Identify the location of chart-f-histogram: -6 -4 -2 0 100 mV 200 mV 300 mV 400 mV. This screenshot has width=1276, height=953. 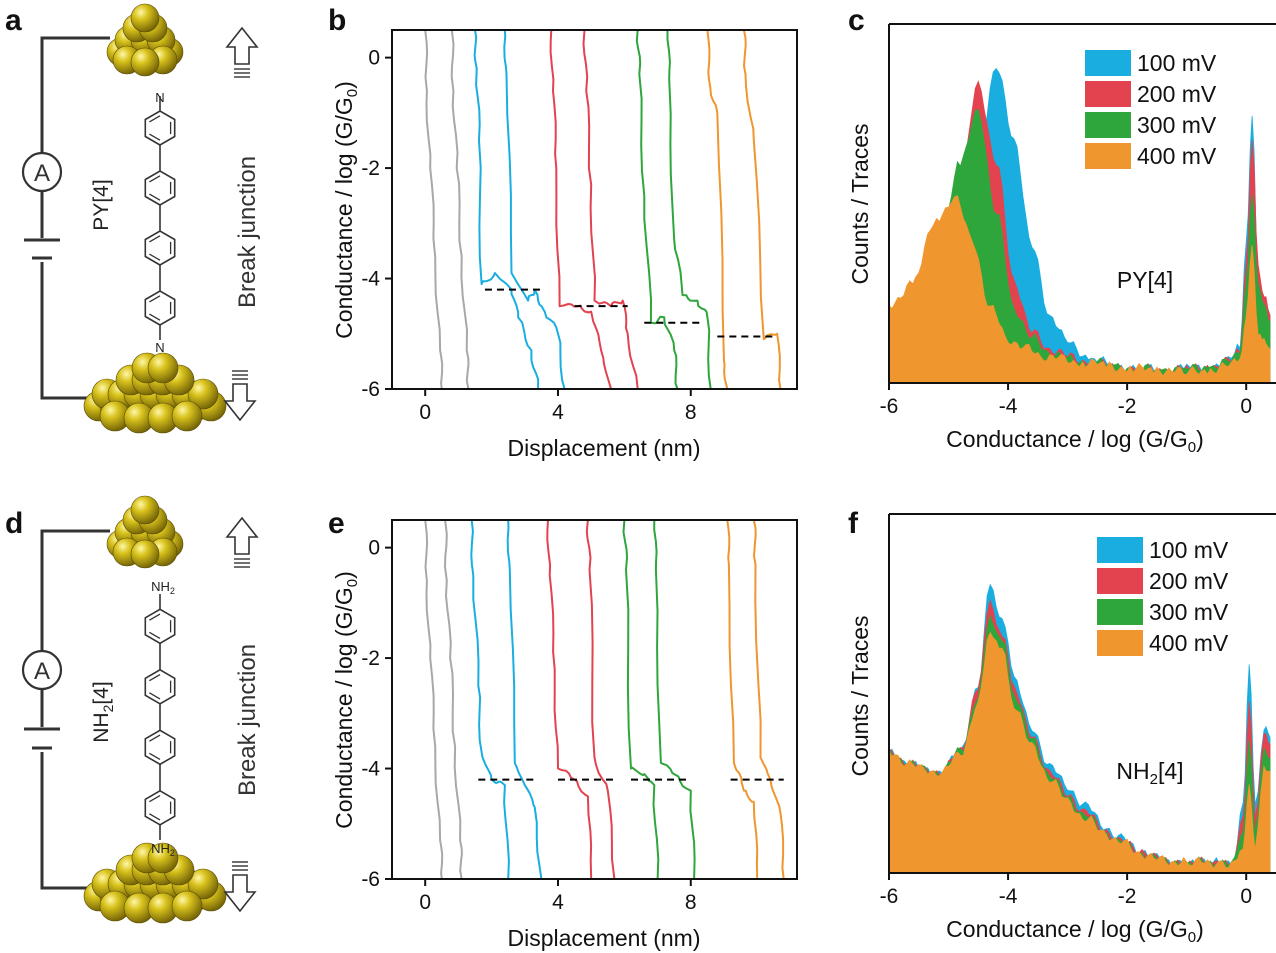
(1078, 710).